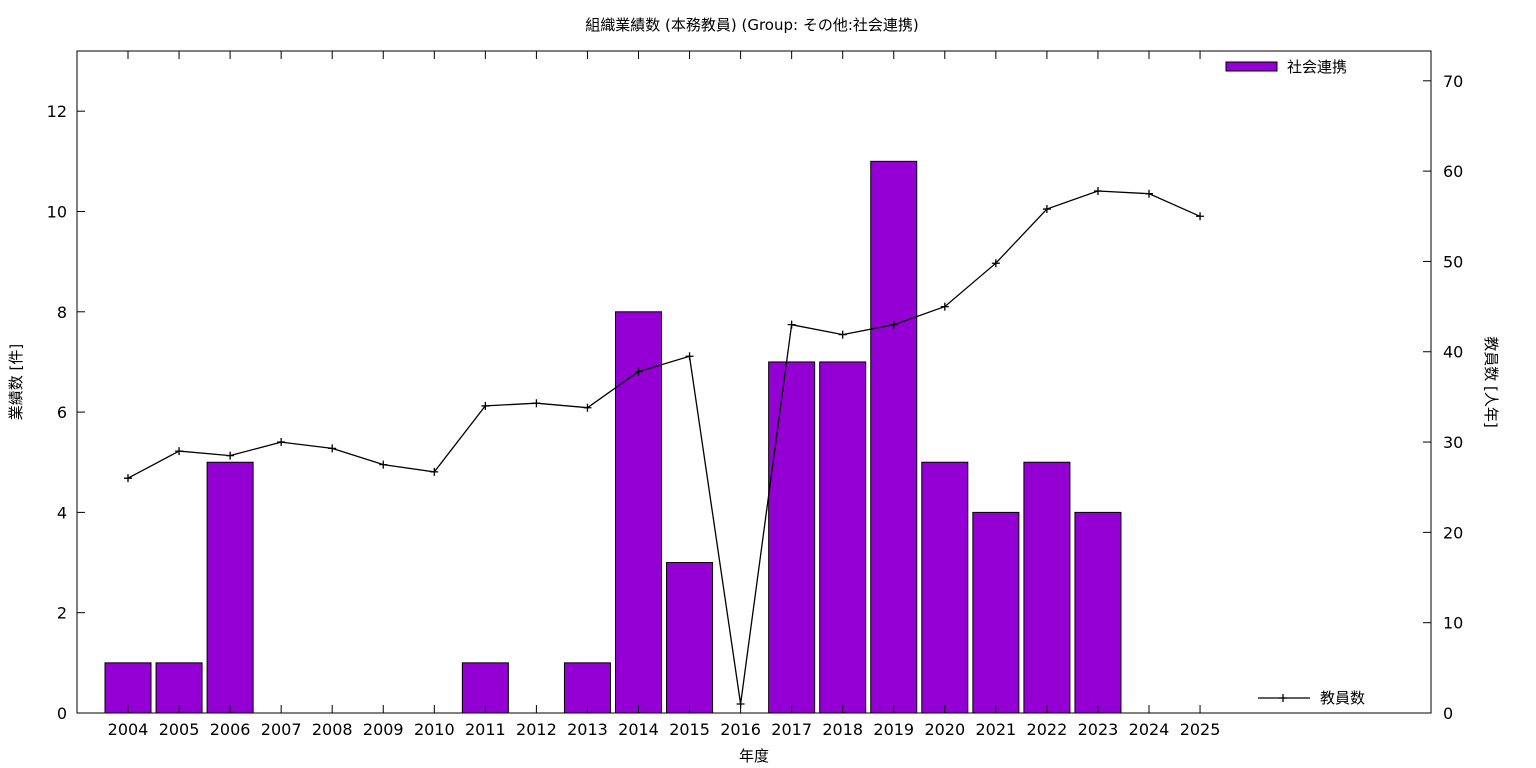 Image resolution: width=1536 pixels, height=768 pixels. What do you see at coordinates (1286, 67) in the screenshot?
I see `legend-bar: 社会連携` at bounding box center [1286, 67].